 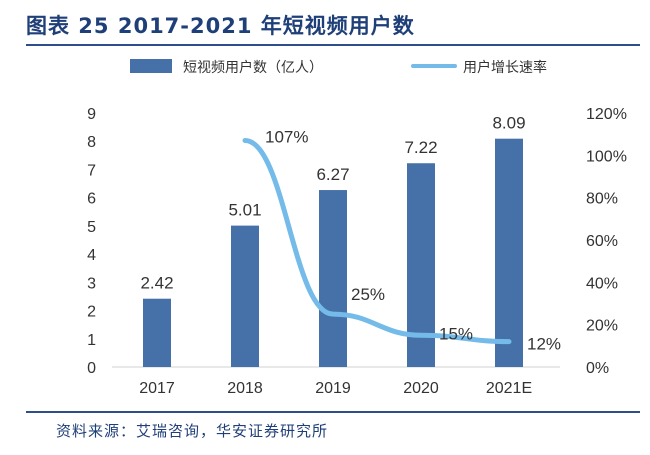 I want to click on right-tick-label: 0%, so click(x=597, y=368).